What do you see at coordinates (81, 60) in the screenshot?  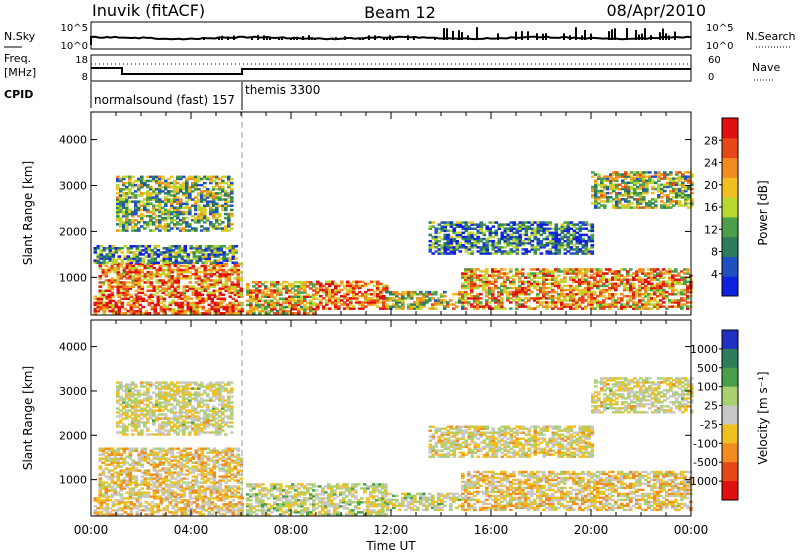 I see `freq-tick-high: 18` at bounding box center [81, 60].